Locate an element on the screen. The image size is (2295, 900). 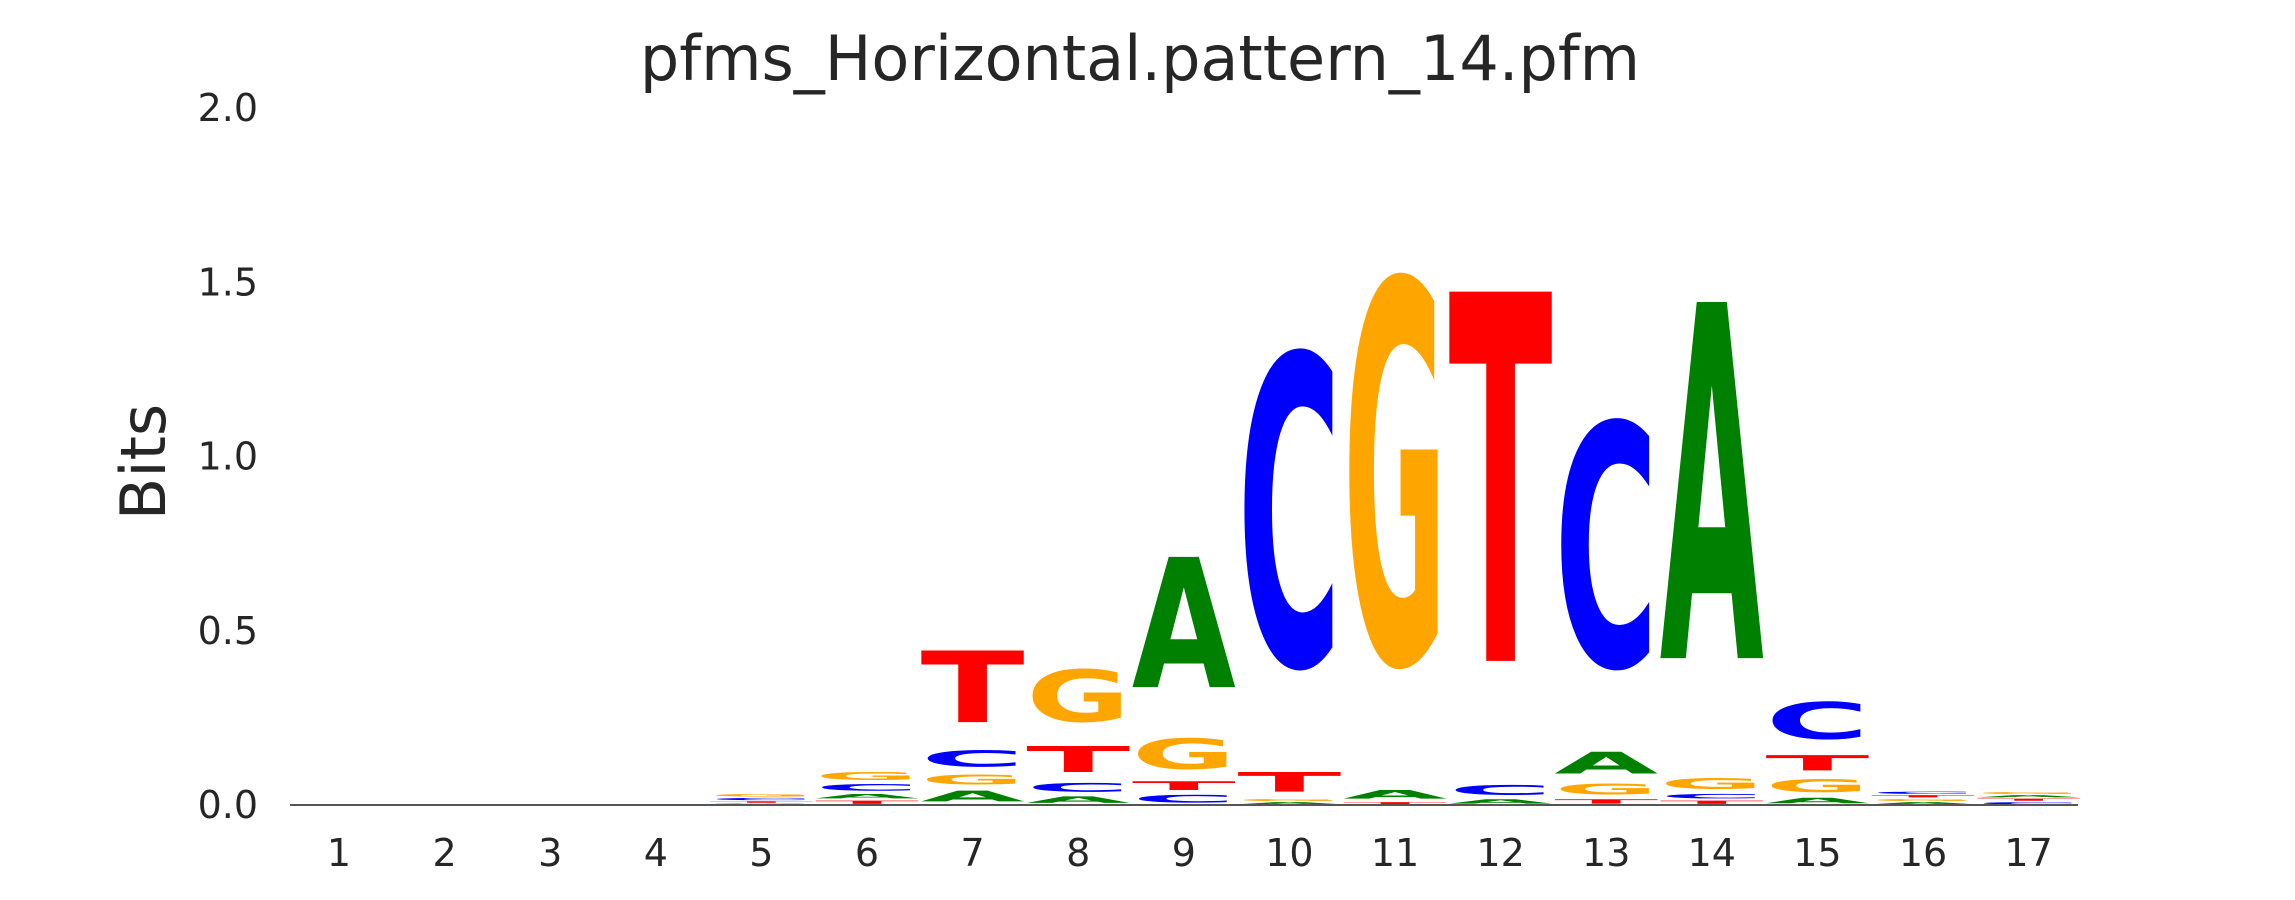
x-tick-label: 7 is located at coordinates (973, 853).